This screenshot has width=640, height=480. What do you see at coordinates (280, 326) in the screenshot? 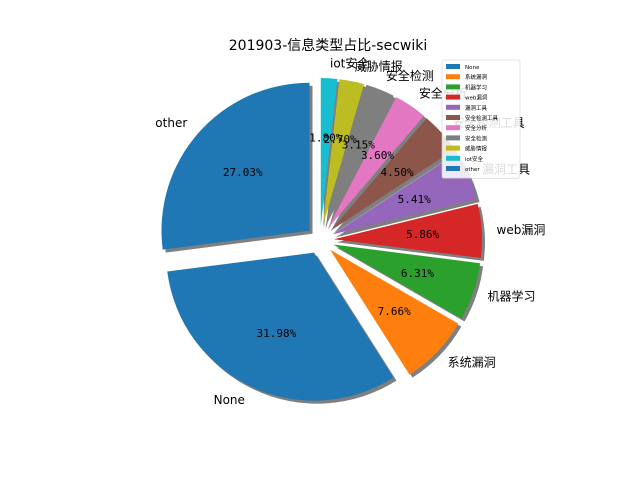
I see `slice-1-wedge` at bounding box center [280, 326].